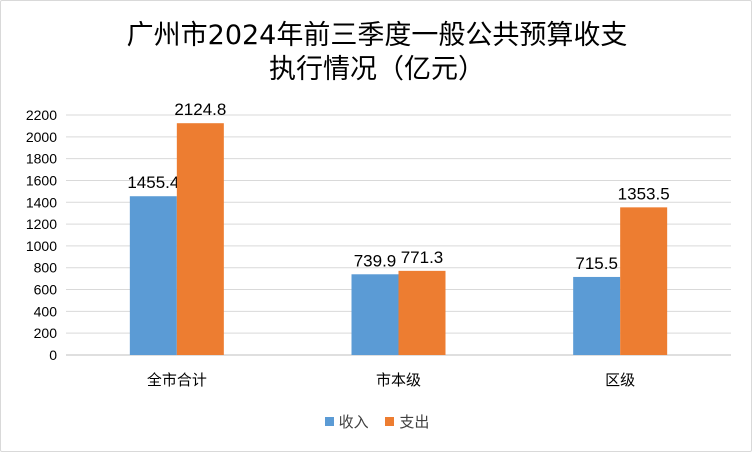 This screenshot has height=453, width=752. What do you see at coordinates (41, 159) in the screenshot?
I see `y-tick-label: 1800` at bounding box center [41, 159].